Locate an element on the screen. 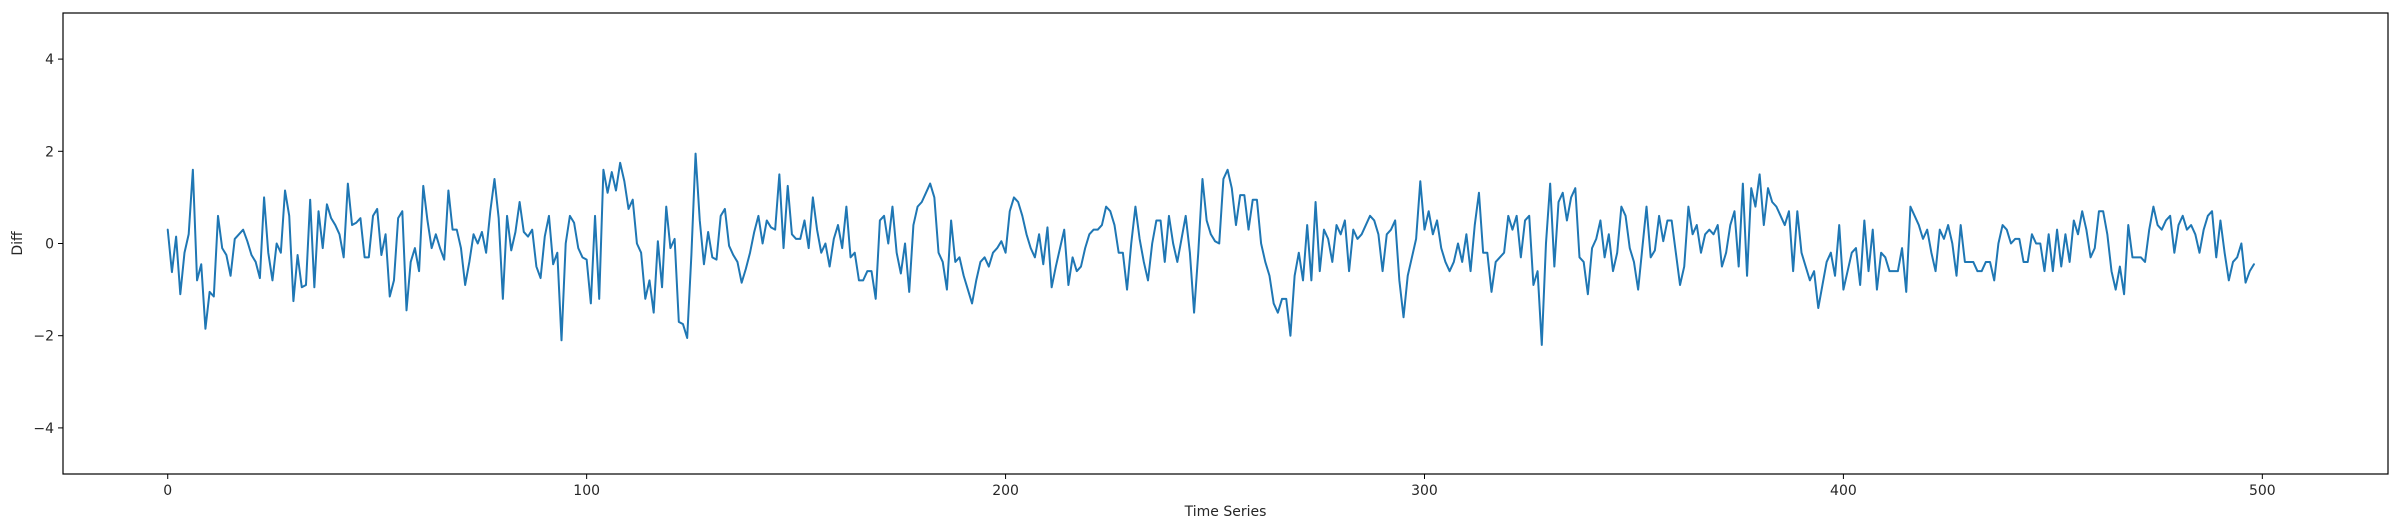  y-tick-label: 4 is located at coordinates (49, 60).